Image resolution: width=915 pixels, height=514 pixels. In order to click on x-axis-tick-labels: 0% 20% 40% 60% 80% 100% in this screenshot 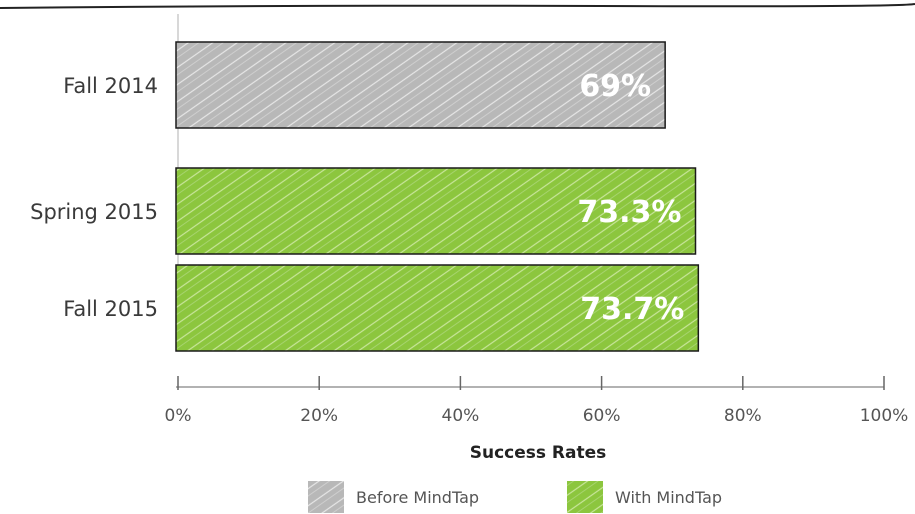, I will do `click(537, 416)`.